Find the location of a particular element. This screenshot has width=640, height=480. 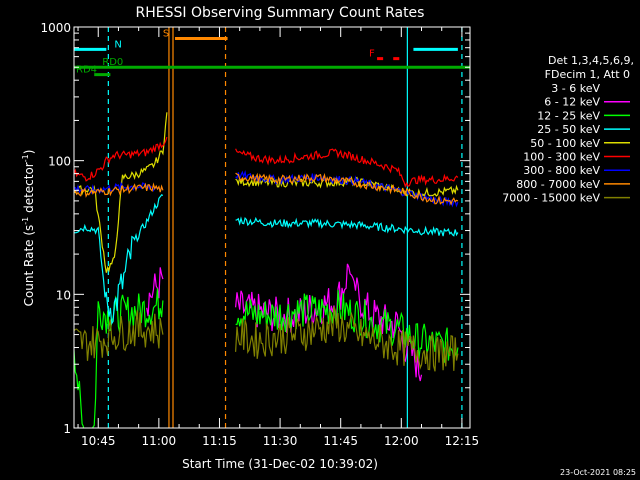

legend-label: 12 - 25 keV is located at coordinates (568, 115).